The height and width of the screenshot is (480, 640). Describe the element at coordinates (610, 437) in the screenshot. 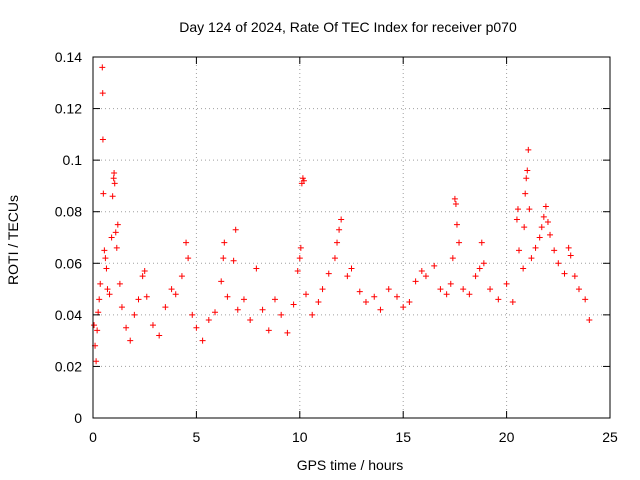

I see `x-tick-label: 25` at that location.